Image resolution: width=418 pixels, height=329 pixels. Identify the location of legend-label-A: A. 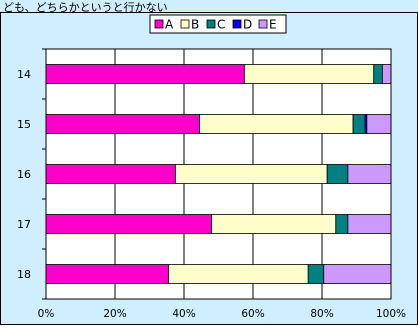
(169, 25).